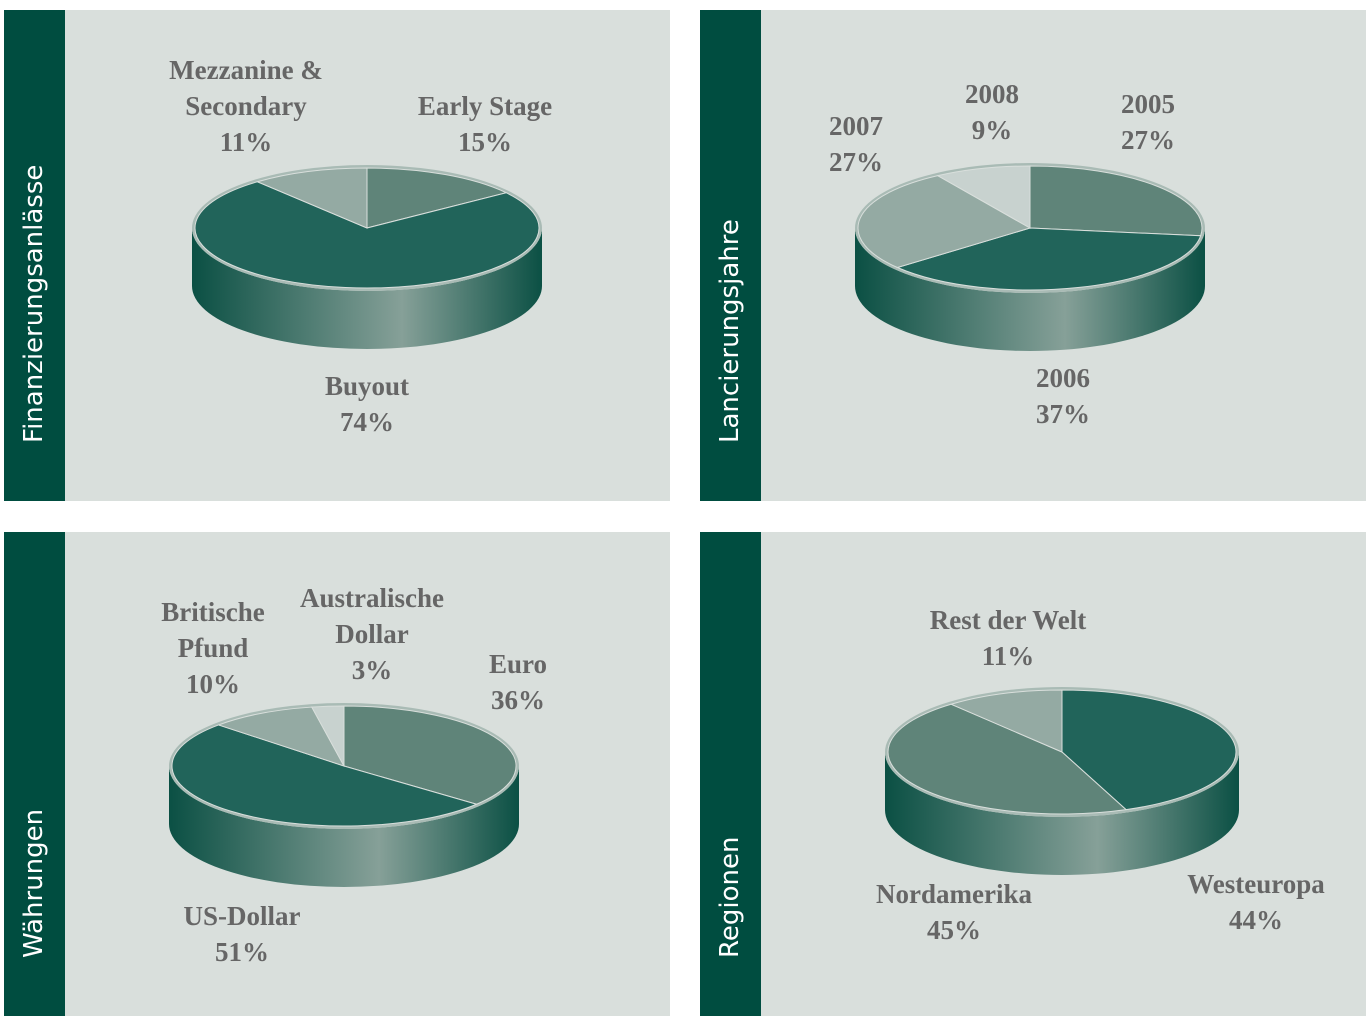 This screenshot has width=1368, height=1016. Describe the element at coordinates (1008, 620) in the screenshot. I see `category-name: Rest der Welt` at that location.